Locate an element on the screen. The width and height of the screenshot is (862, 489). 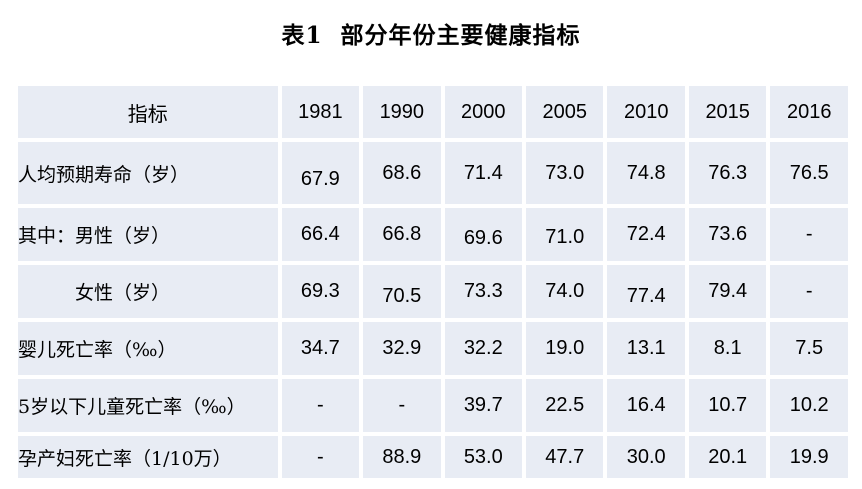
data-cell: 10.7 is located at coordinates (727, 405).